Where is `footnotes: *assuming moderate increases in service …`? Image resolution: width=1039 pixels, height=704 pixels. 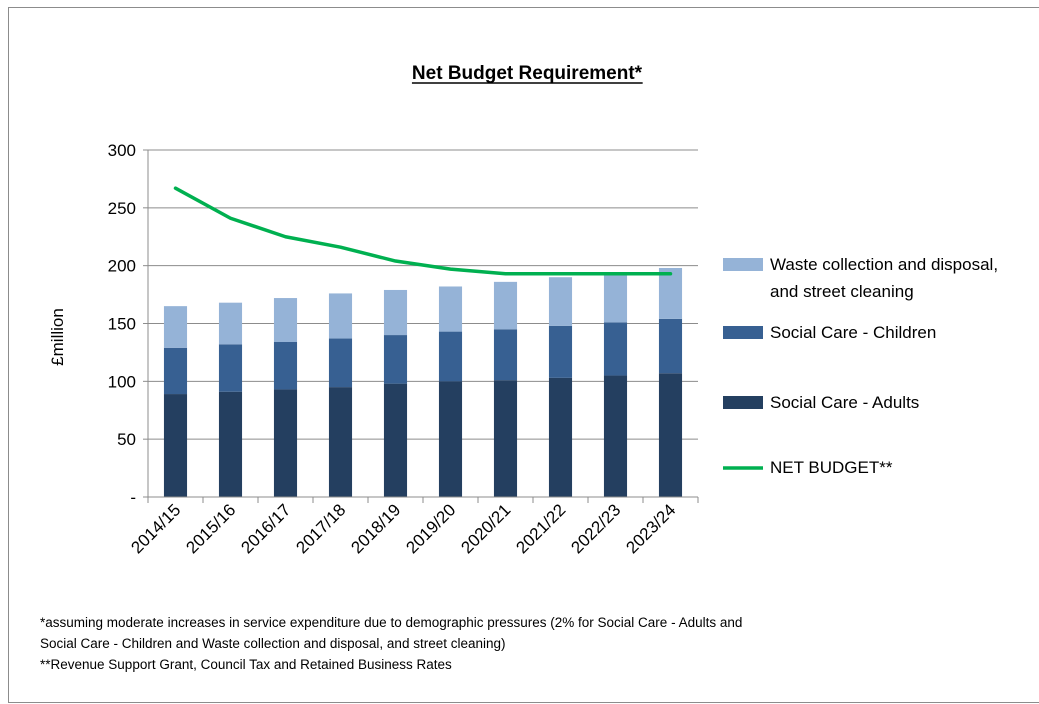
footnotes: *assuming moderate increases in service … is located at coordinates (490, 643).